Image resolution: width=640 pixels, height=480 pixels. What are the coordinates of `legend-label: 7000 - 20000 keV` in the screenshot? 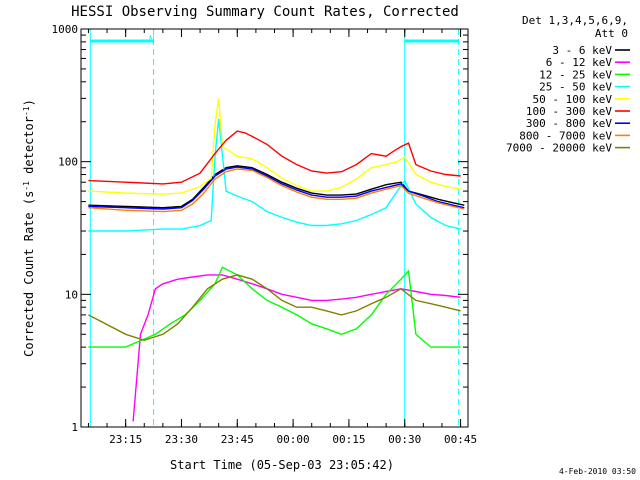 It's located at (559, 148).